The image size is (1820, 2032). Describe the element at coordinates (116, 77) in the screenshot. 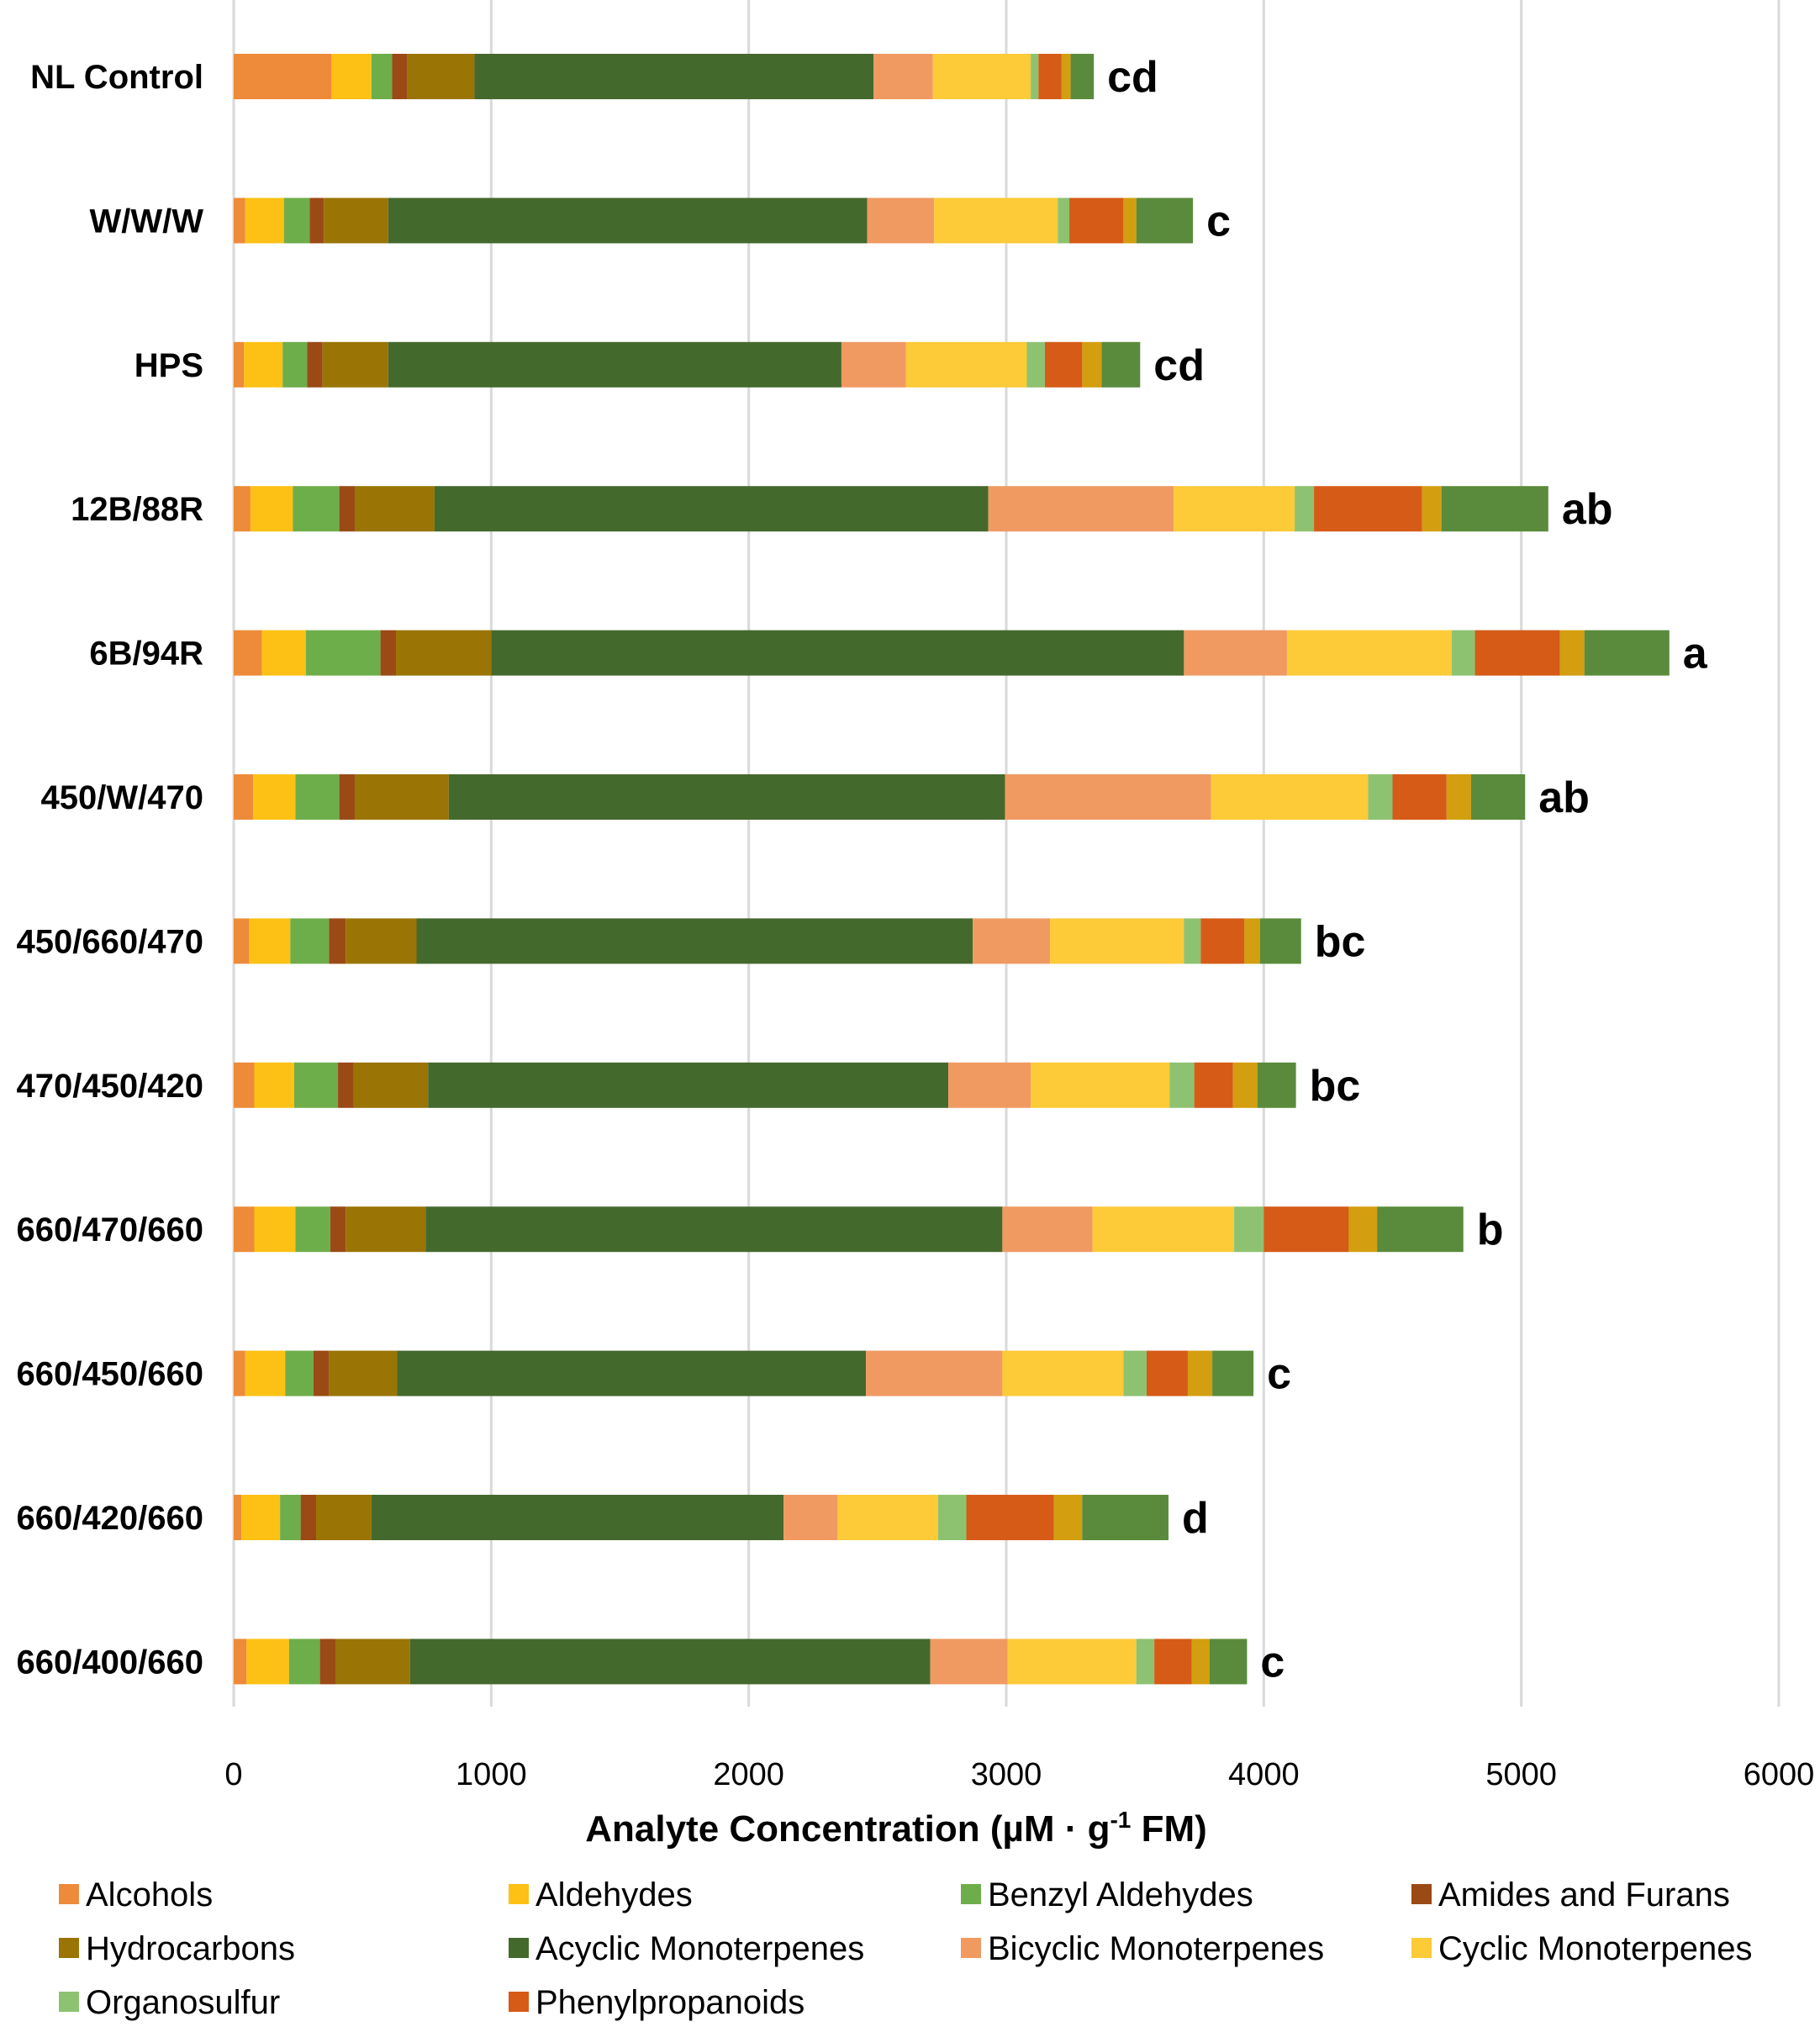

I see `category-label: NL Control` at that location.